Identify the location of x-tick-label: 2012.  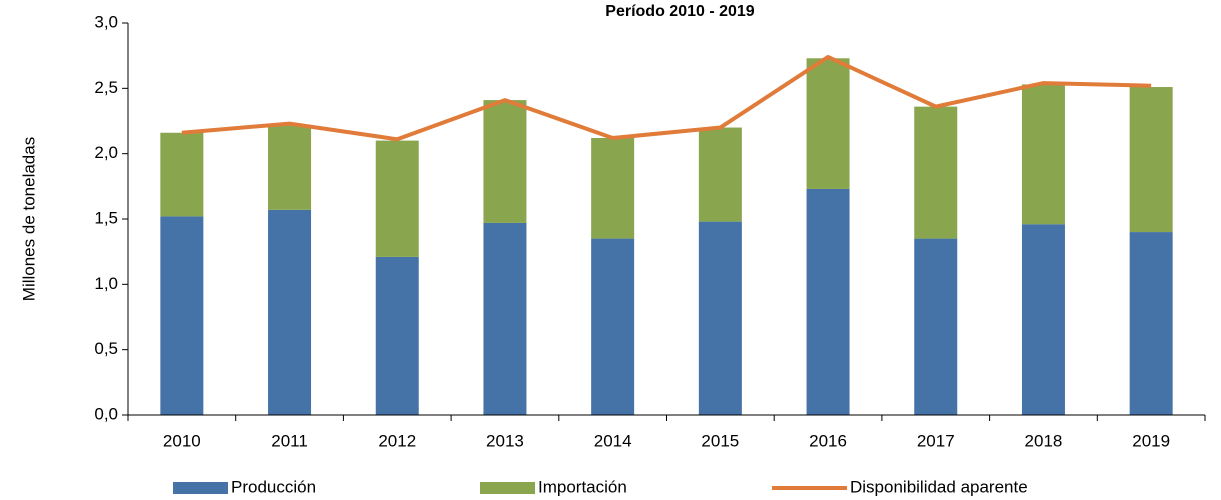
(397, 440).